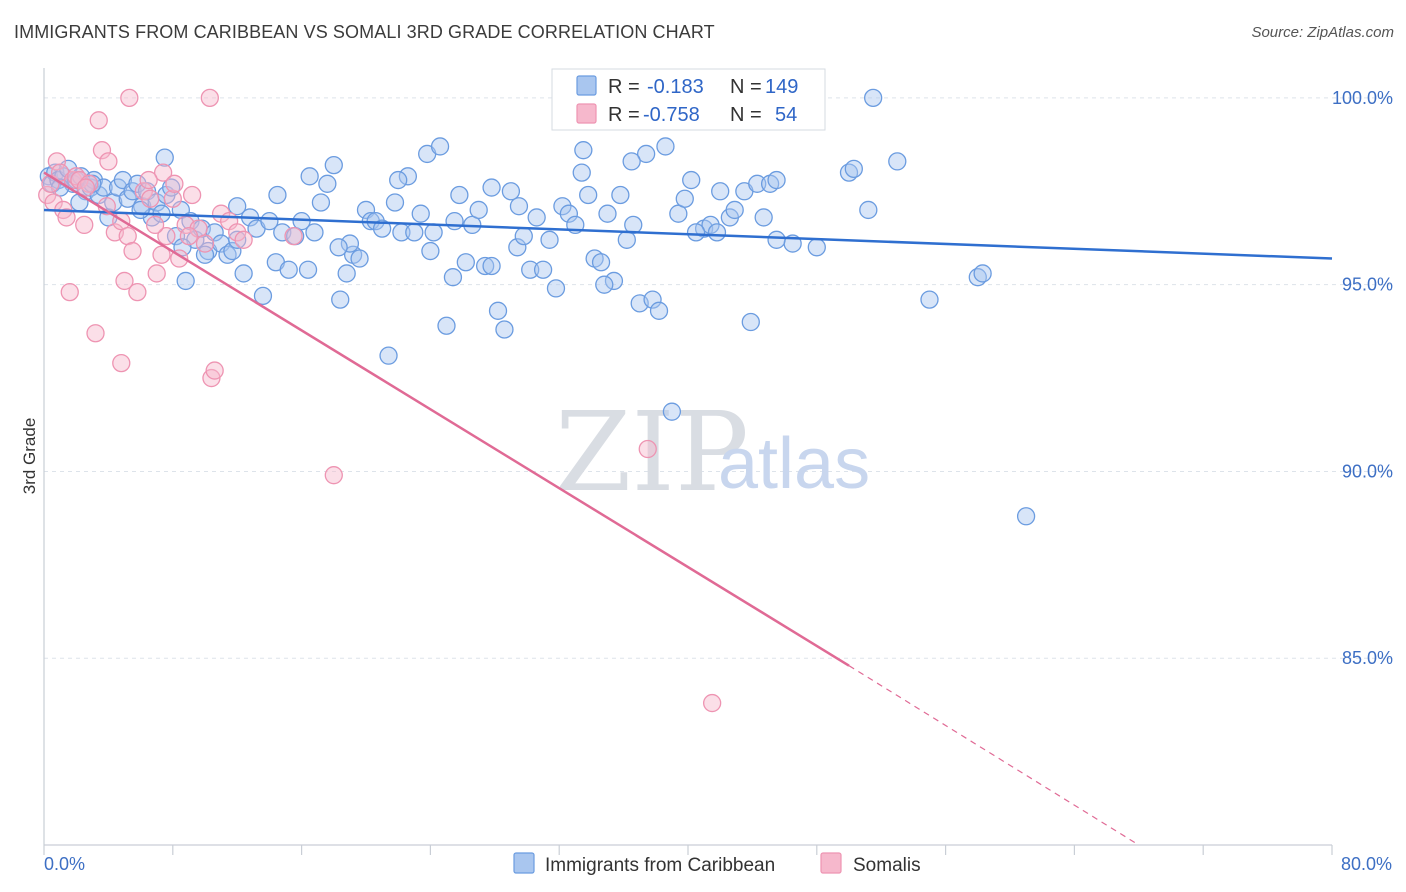  Describe the element at coordinates (831, 863) in the screenshot. I see `bottom-legend-swatch-somalis` at that location.